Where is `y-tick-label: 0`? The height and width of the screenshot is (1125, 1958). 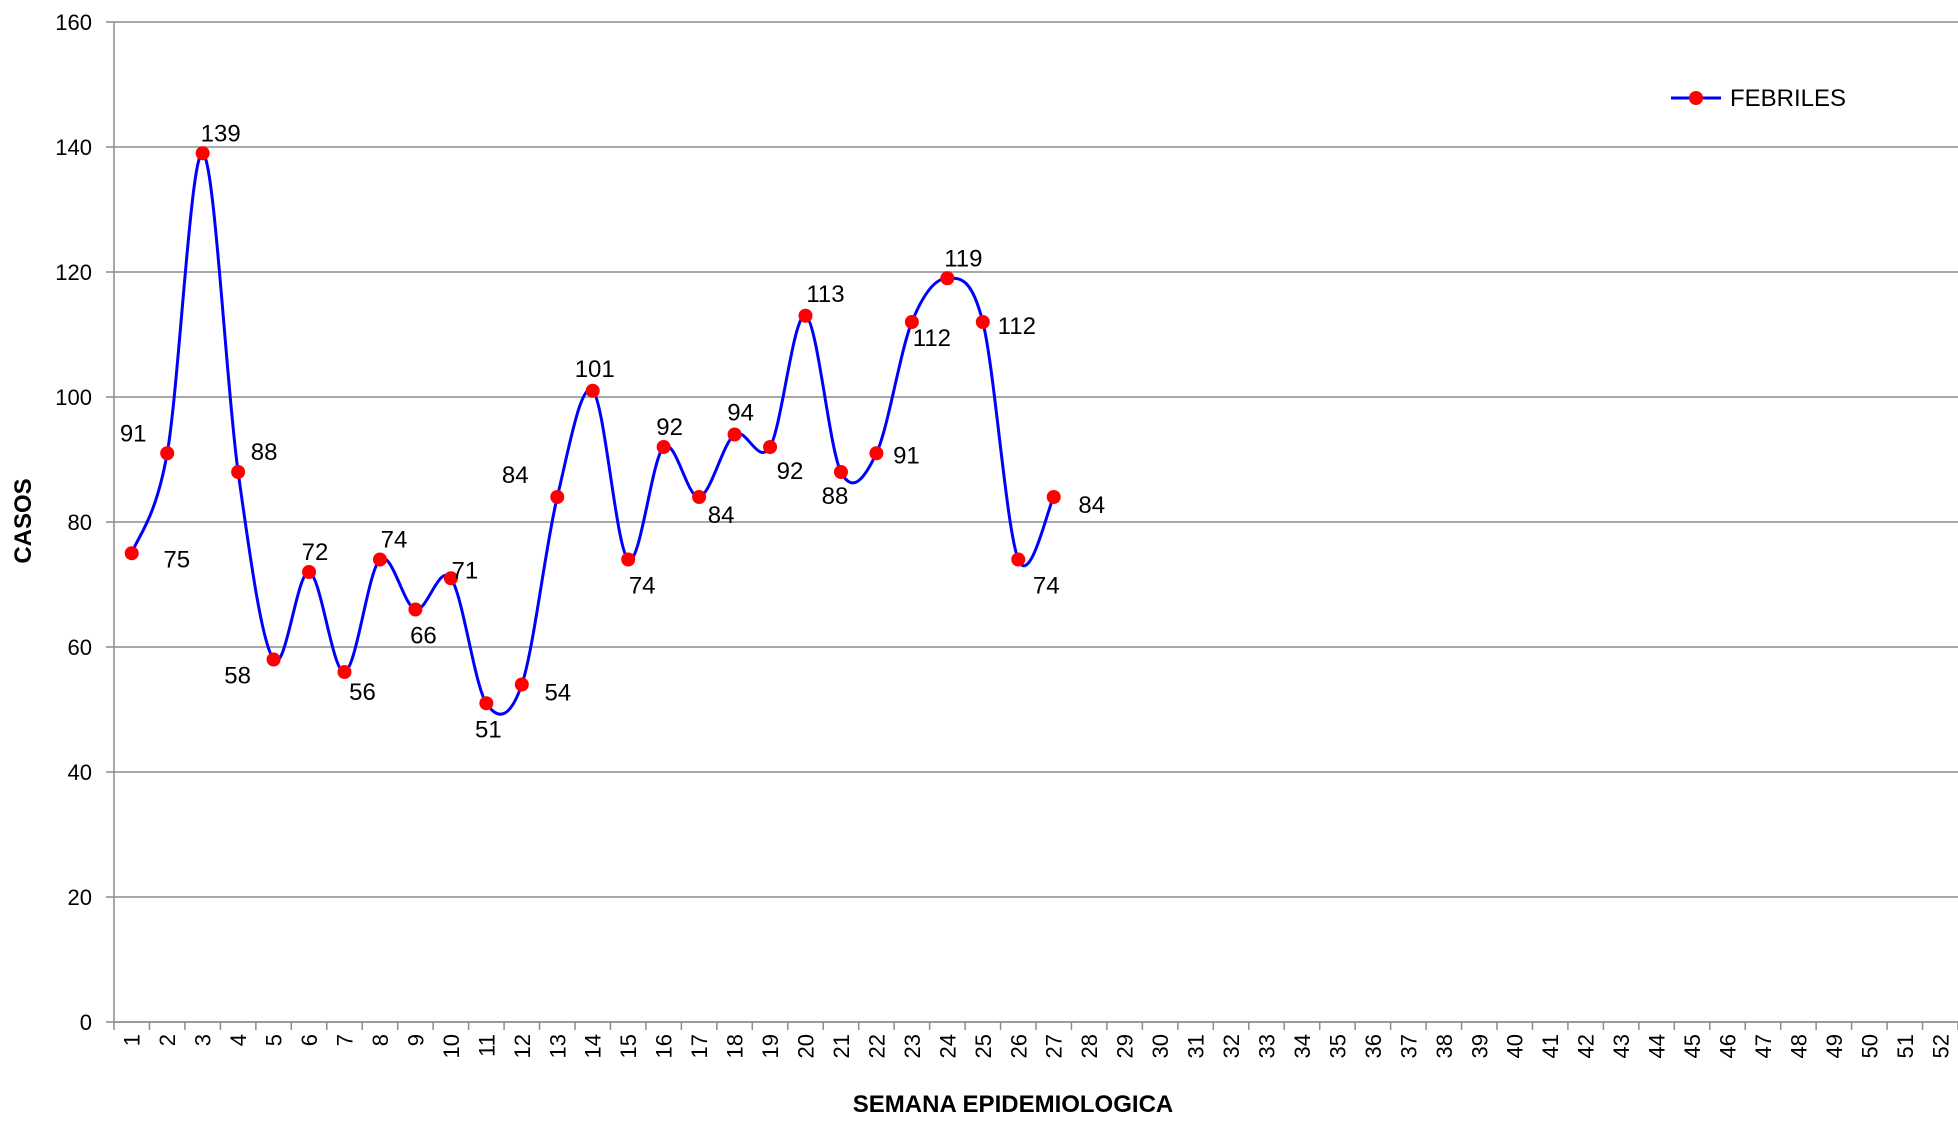 y-tick-label: 0 is located at coordinates (86, 1022).